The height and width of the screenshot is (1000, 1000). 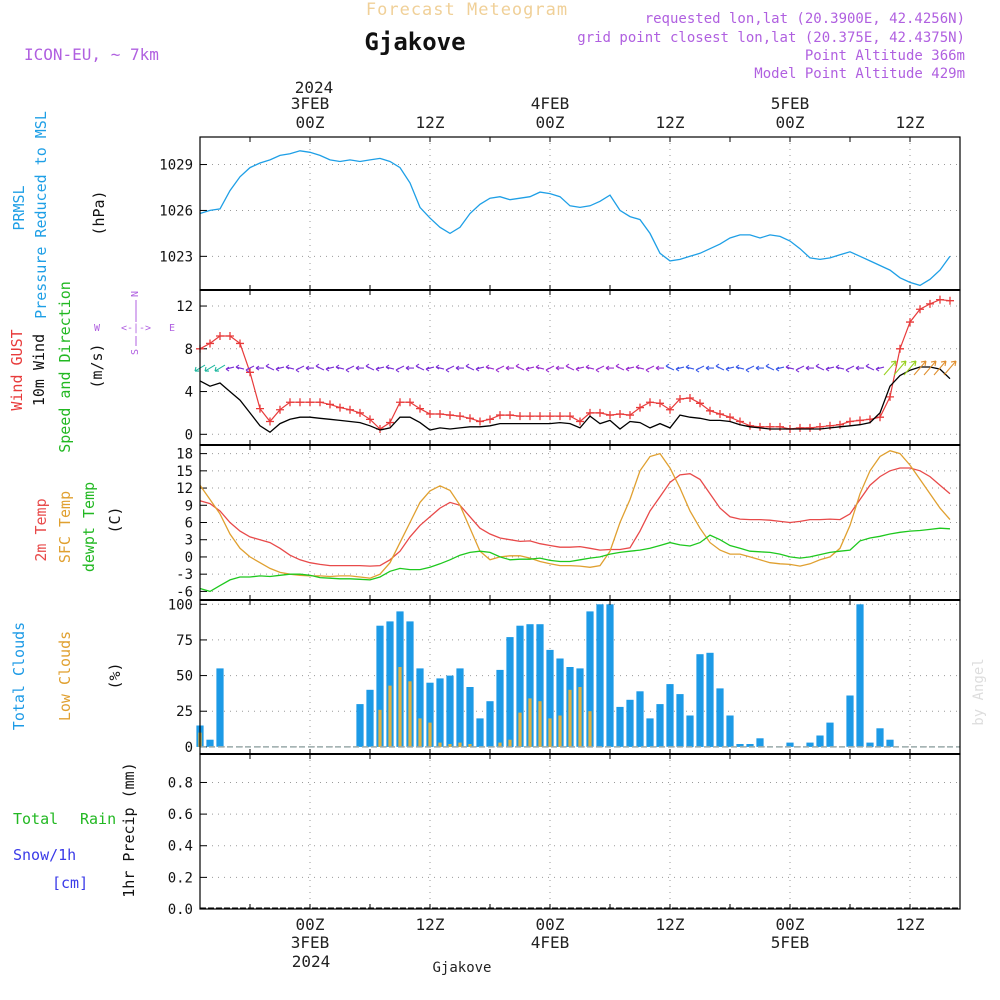 I want to click on bottom-axis-date: 4FEB, so click(x=550, y=942).